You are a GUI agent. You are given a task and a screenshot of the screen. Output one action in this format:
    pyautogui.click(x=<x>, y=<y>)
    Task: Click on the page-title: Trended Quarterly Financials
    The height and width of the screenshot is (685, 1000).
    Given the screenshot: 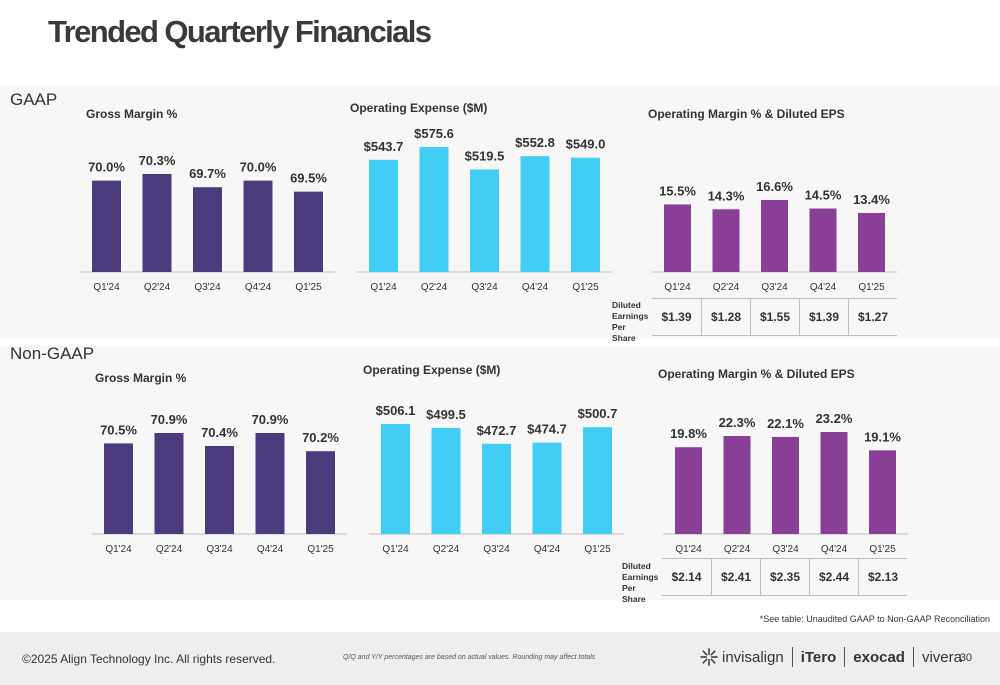 What is the action you would take?
    pyautogui.click(x=240, y=31)
    